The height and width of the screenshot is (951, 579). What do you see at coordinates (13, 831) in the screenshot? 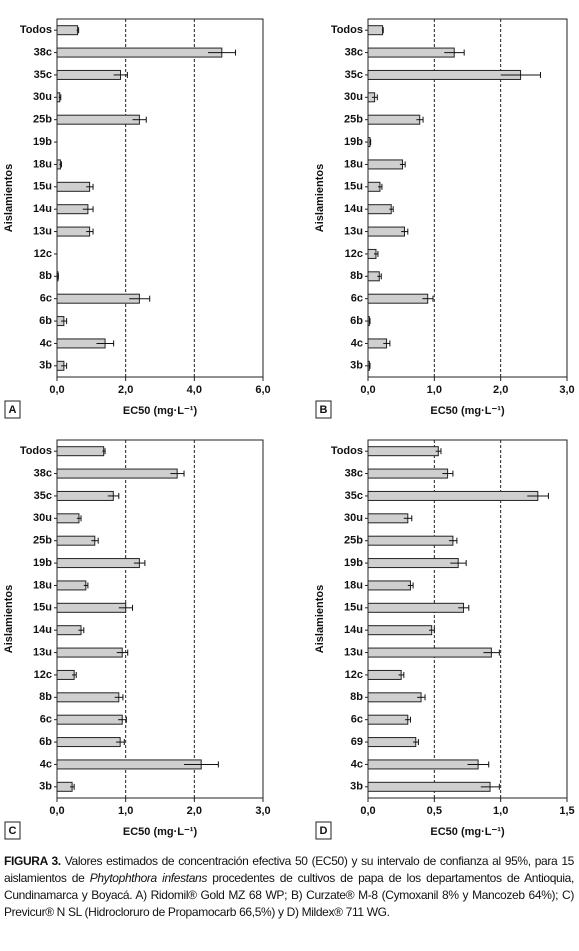
I see `panel-label: C` at bounding box center [13, 831].